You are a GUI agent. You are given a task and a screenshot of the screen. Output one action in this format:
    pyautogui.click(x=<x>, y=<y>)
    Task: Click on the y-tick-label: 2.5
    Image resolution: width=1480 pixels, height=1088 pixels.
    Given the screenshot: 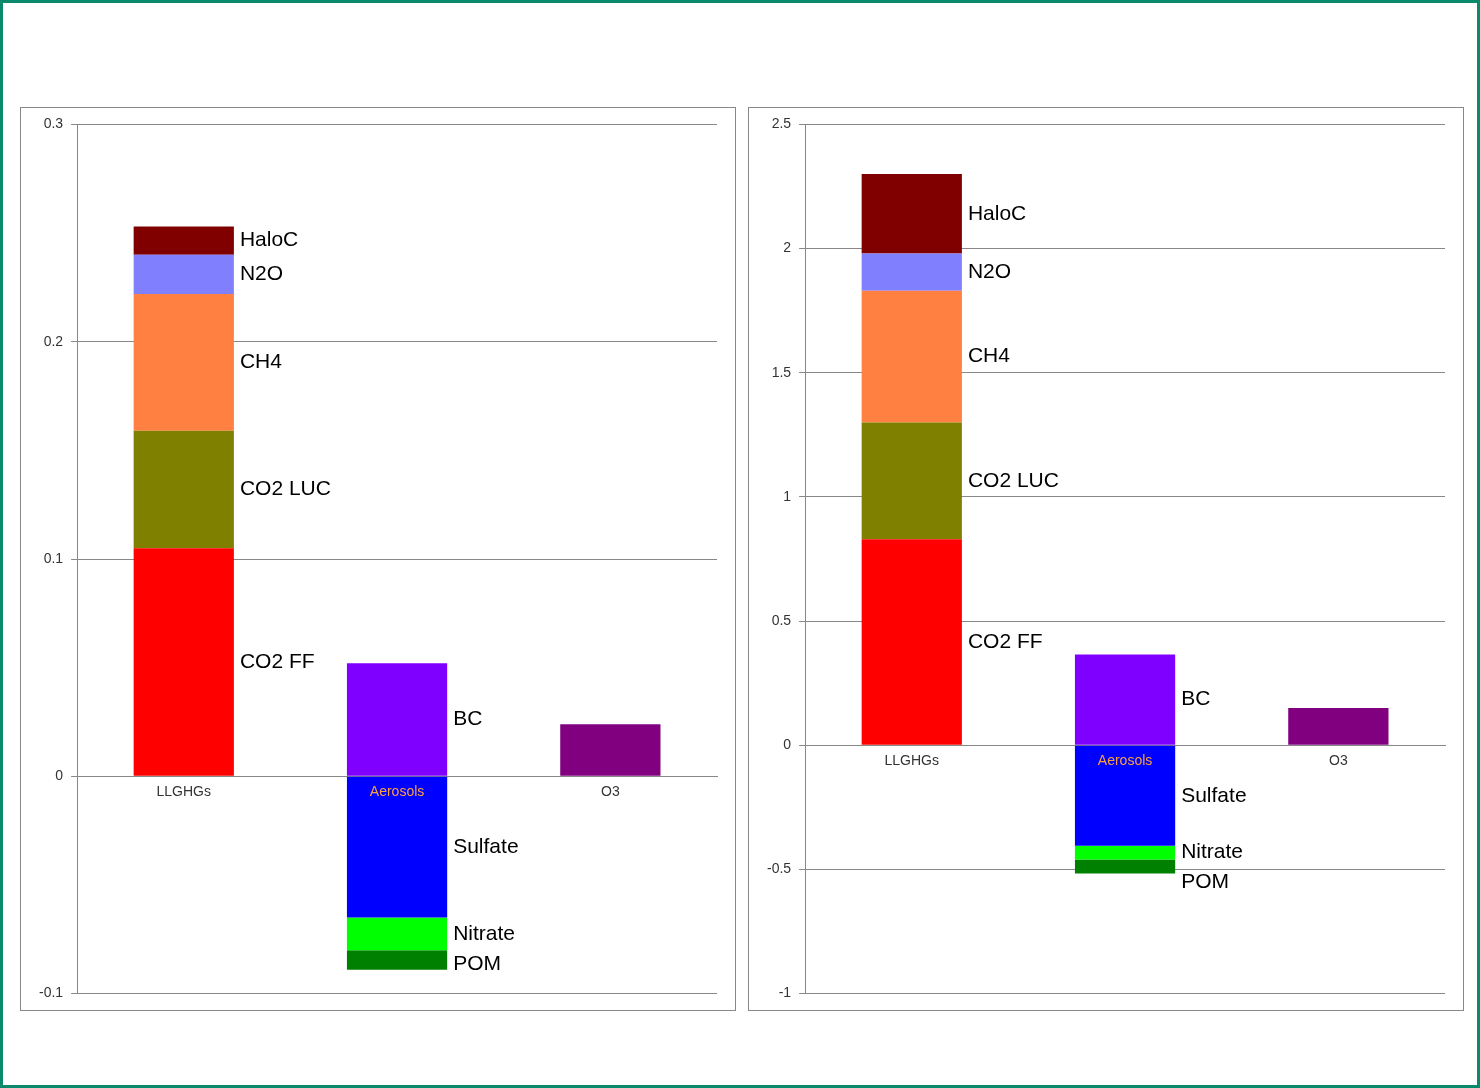 What is the action you would take?
    pyautogui.click(x=781, y=123)
    